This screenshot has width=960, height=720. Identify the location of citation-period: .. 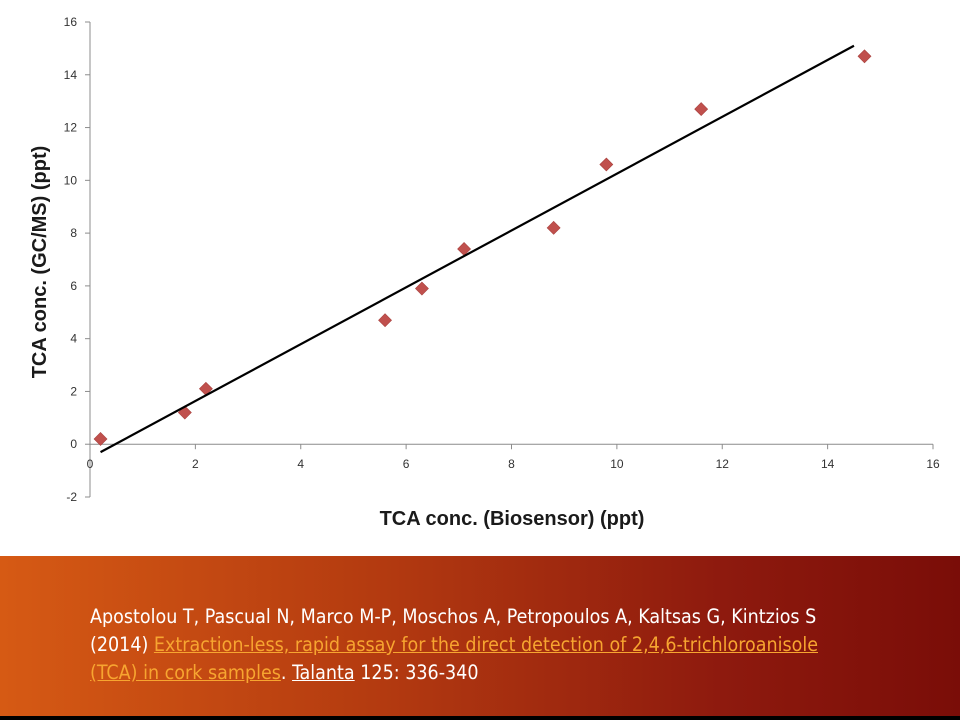
(283, 672).